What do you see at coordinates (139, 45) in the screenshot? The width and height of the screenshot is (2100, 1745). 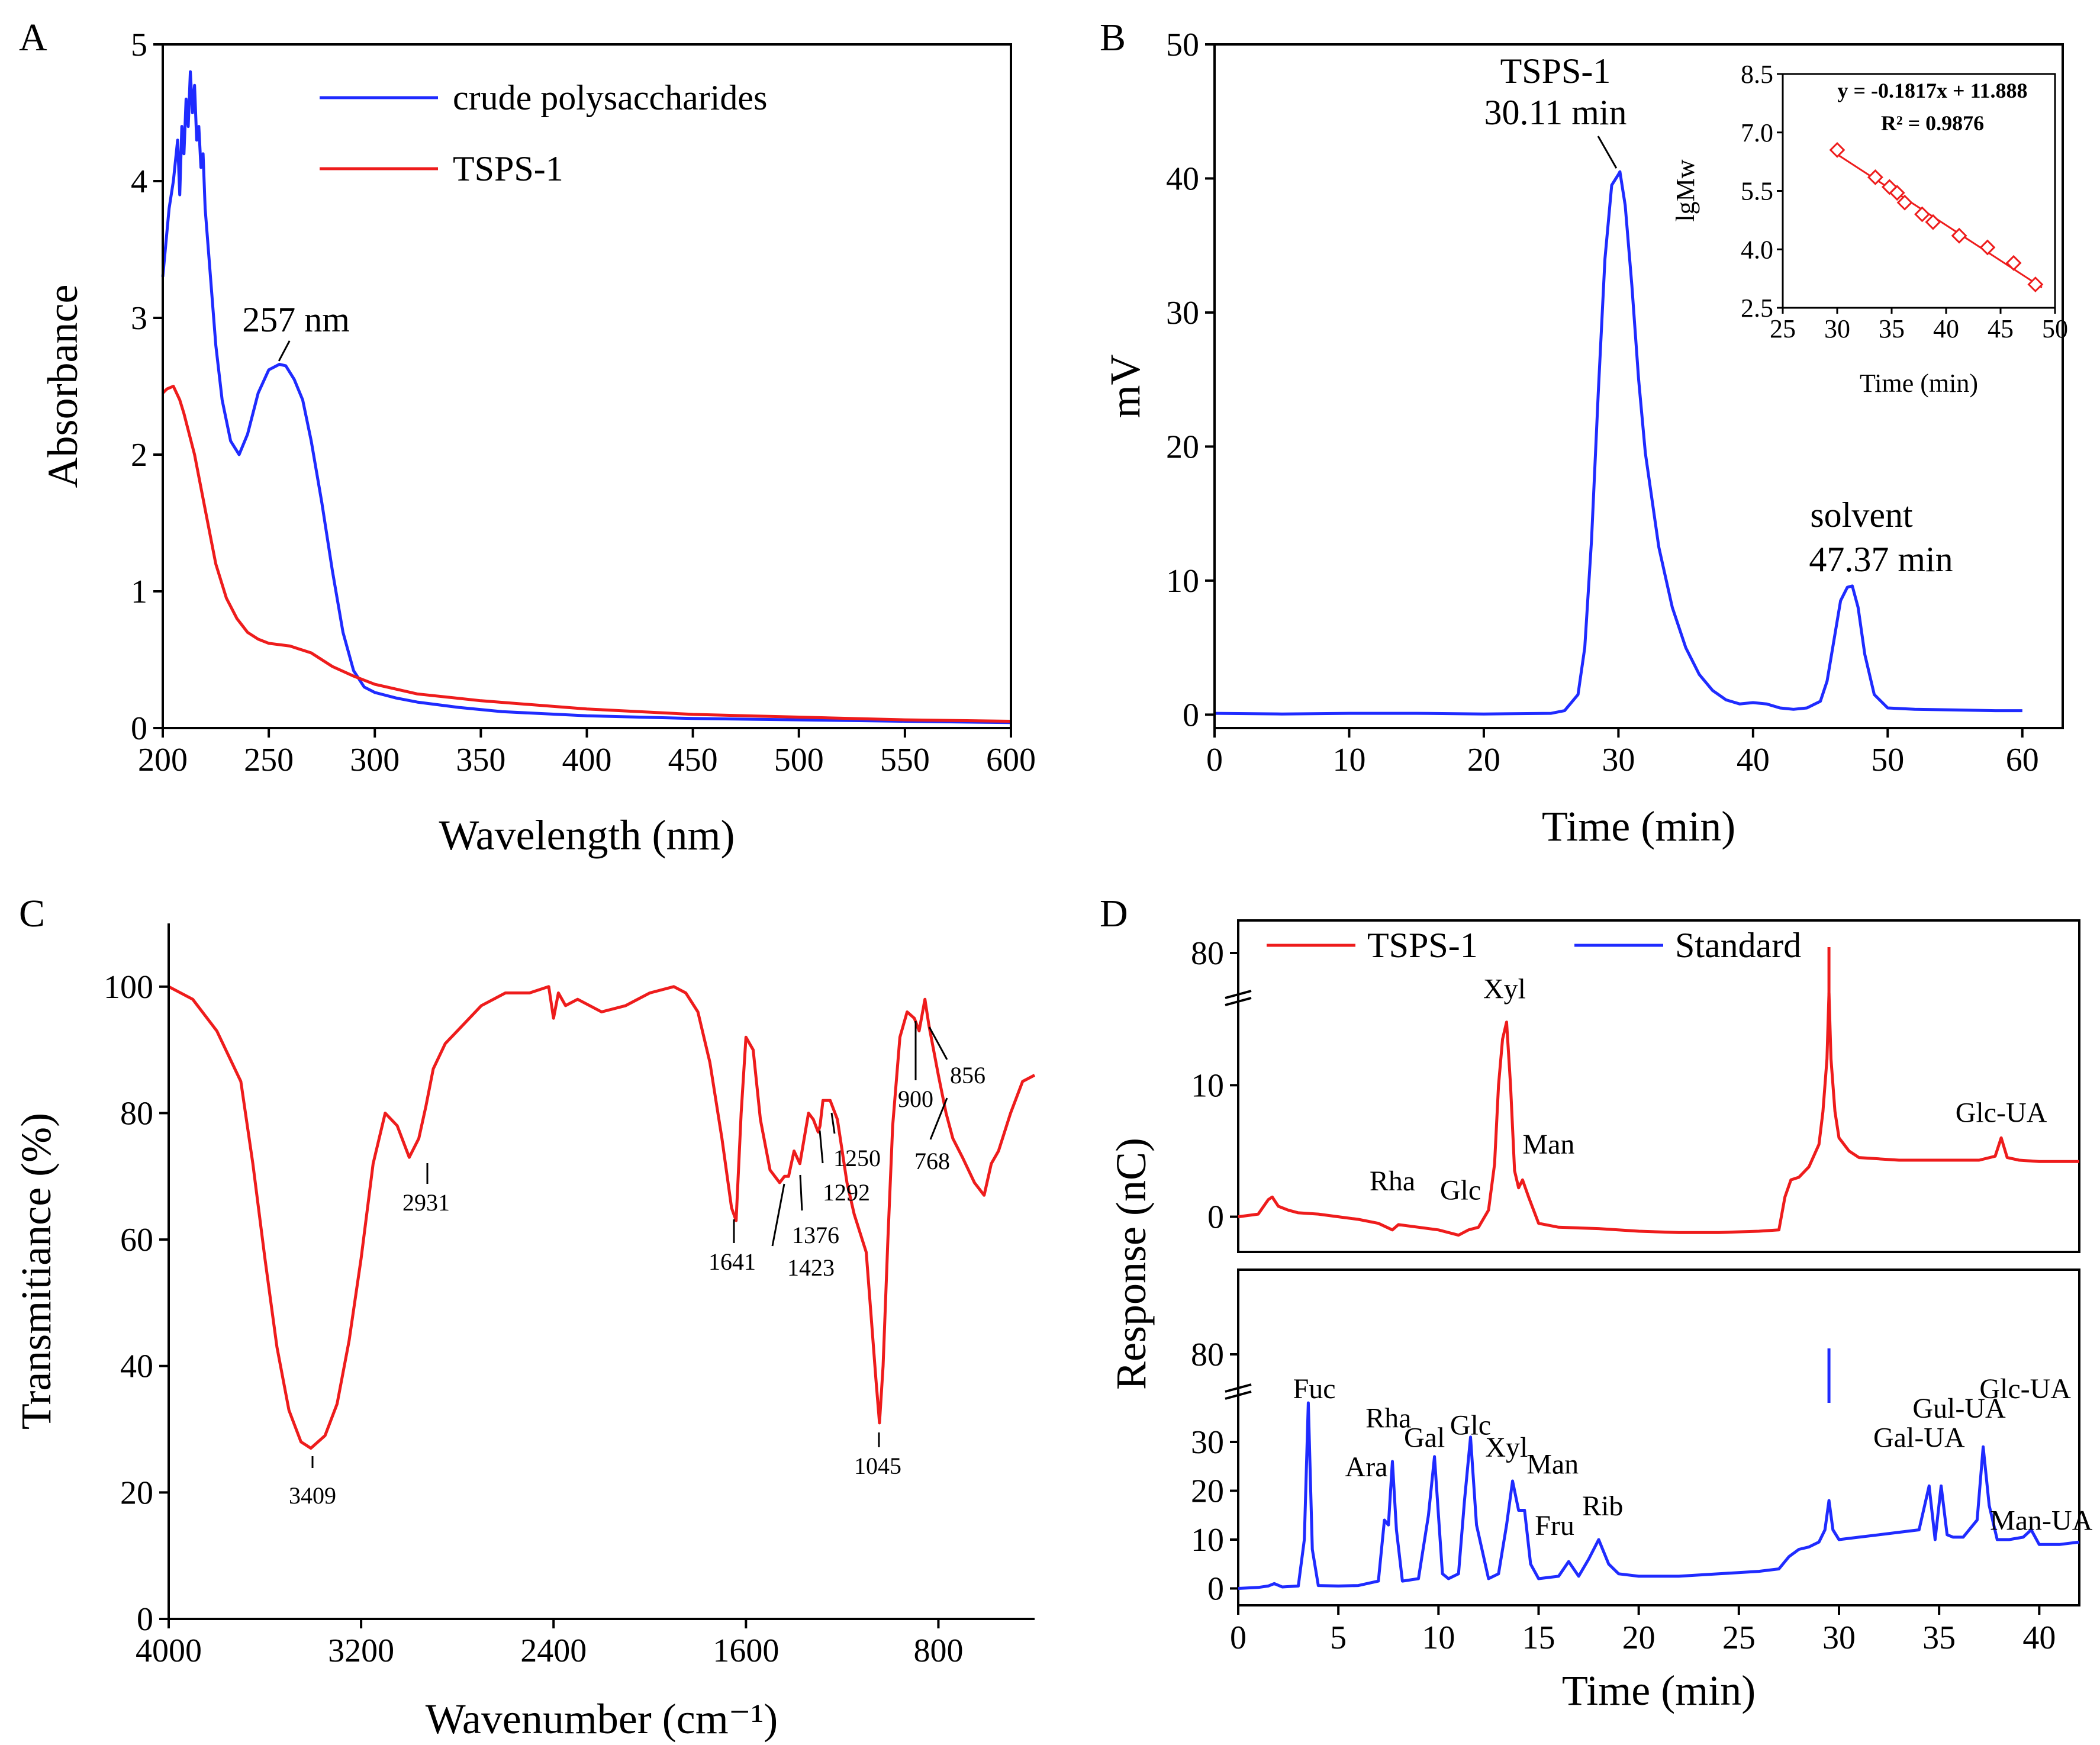 I see `y-tick-label: 5` at bounding box center [139, 45].